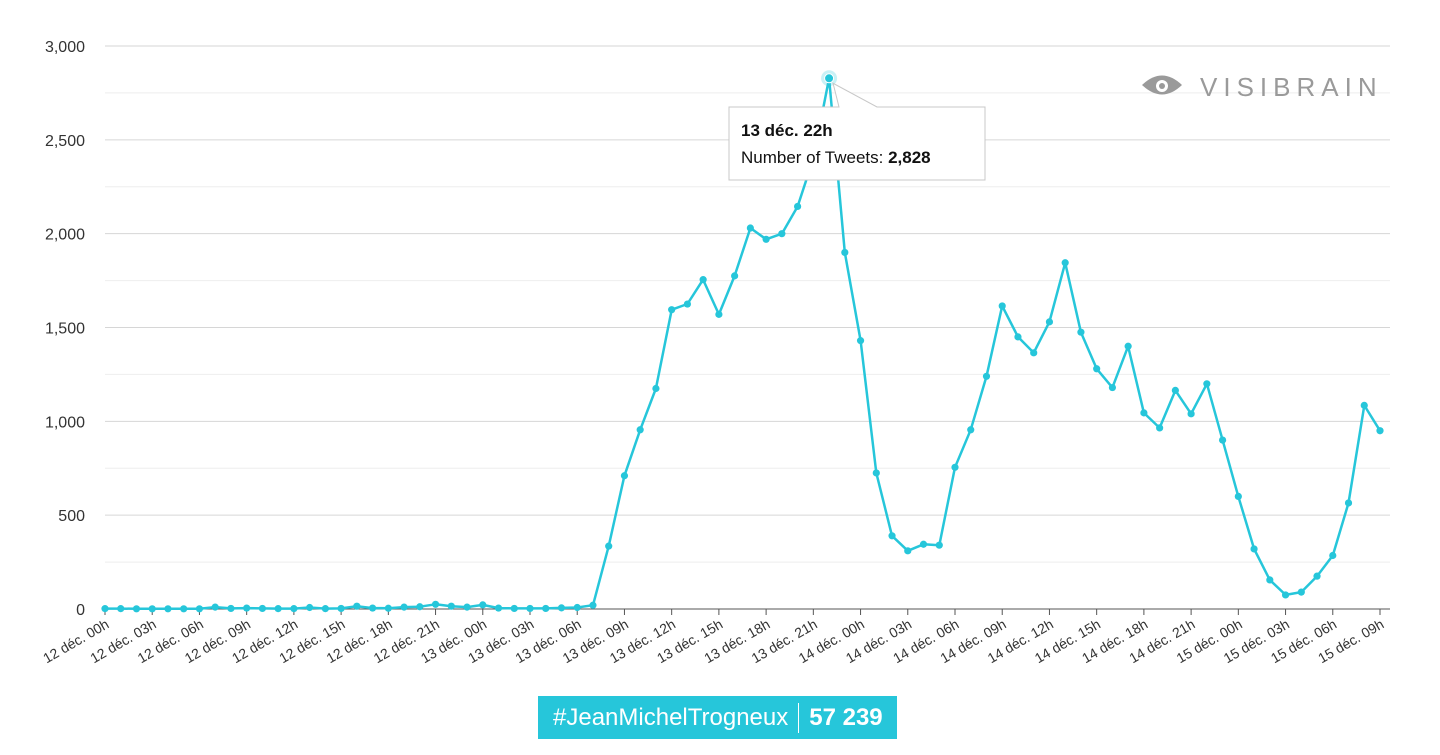 The height and width of the screenshot is (755, 1440). What do you see at coordinates (1162, 85) in the screenshot?
I see `eye-icon` at bounding box center [1162, 85].